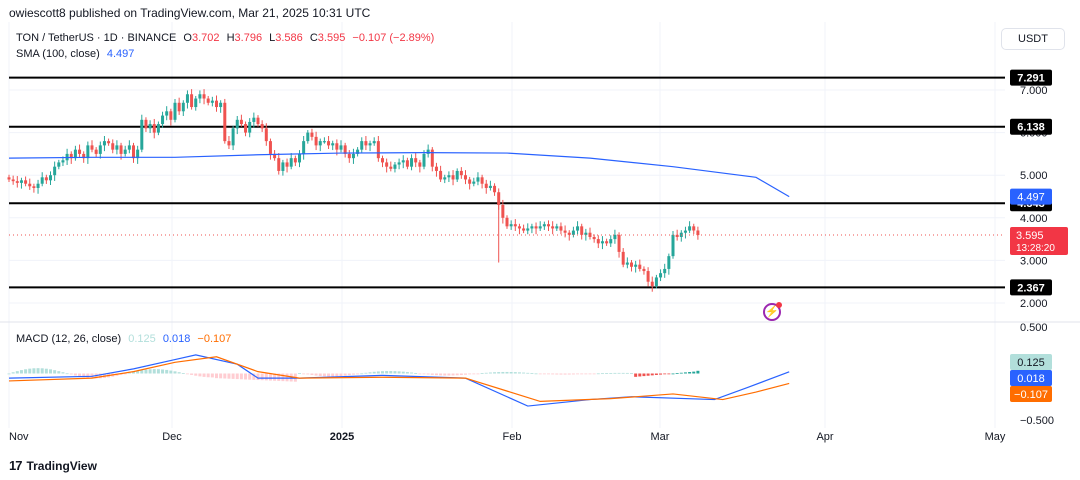  What do you see at coordinates (96, 38) in the screenshot?
I see `symbol-name: TON / TetherUS · 1D · BINANCE` at bounding box center [96, 38].